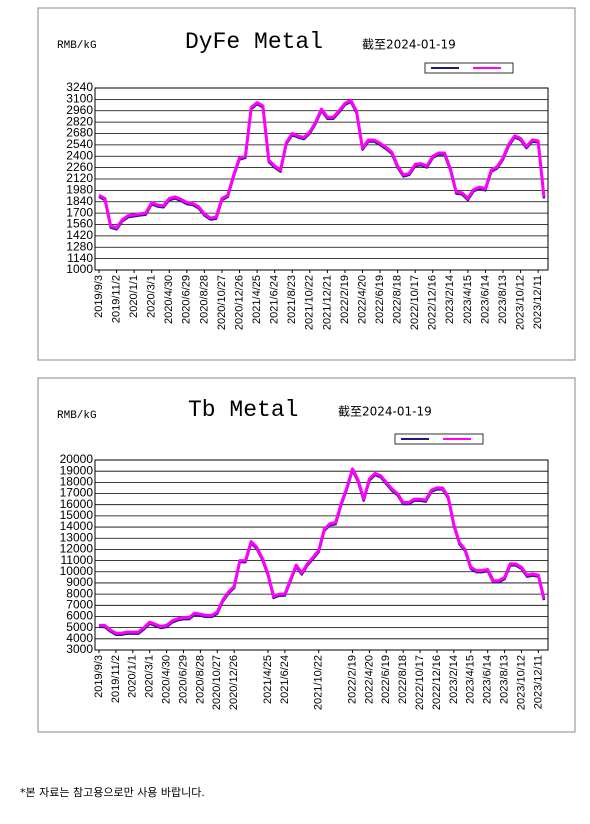 This screenshot has height=824, width=590. What do you see at coordinates (79, 246) in the screenshot?
I see `y-tick-label: 1280` at bounding box center [79, 246].